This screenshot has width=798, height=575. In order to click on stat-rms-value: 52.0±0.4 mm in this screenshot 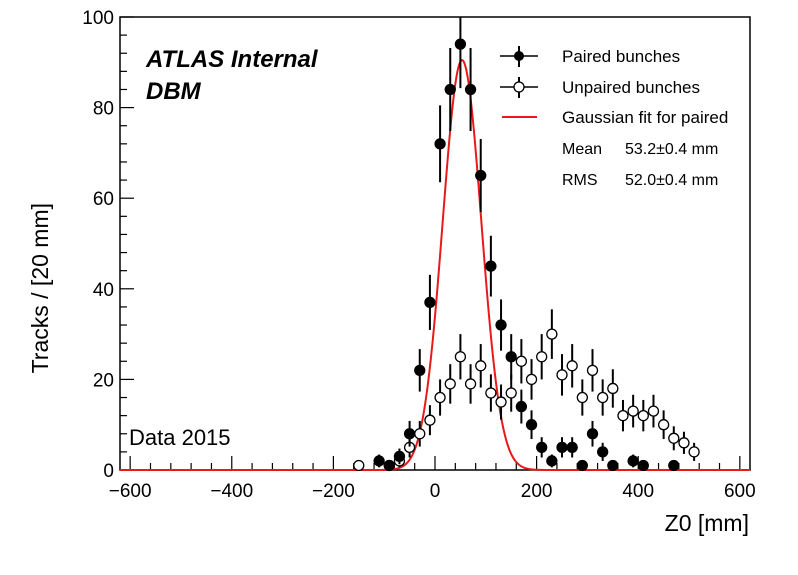, I will do `click(671, 180)`.